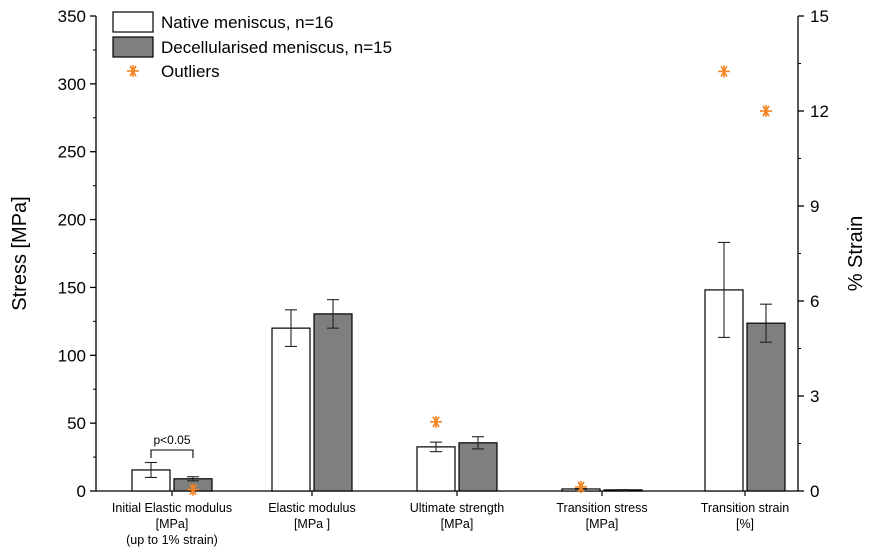 This screenshot has height=551, width=877. I want to click on significance-bracket, so click(172, 453).